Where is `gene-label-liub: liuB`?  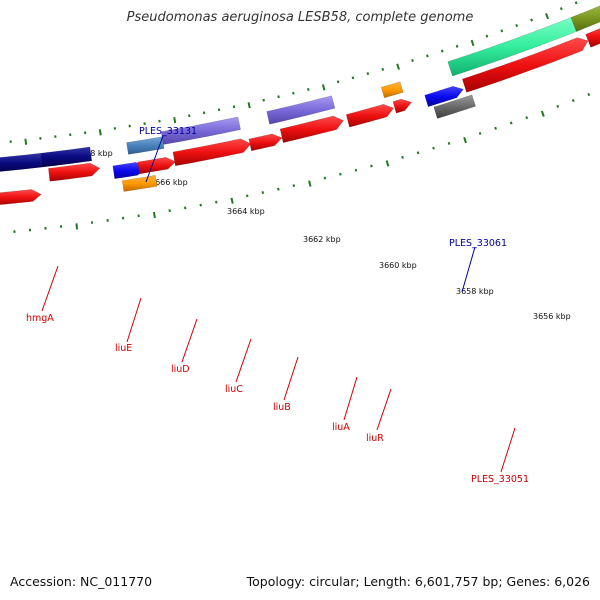
gene-label-liub: liuB is located at coordinates (282, 407).